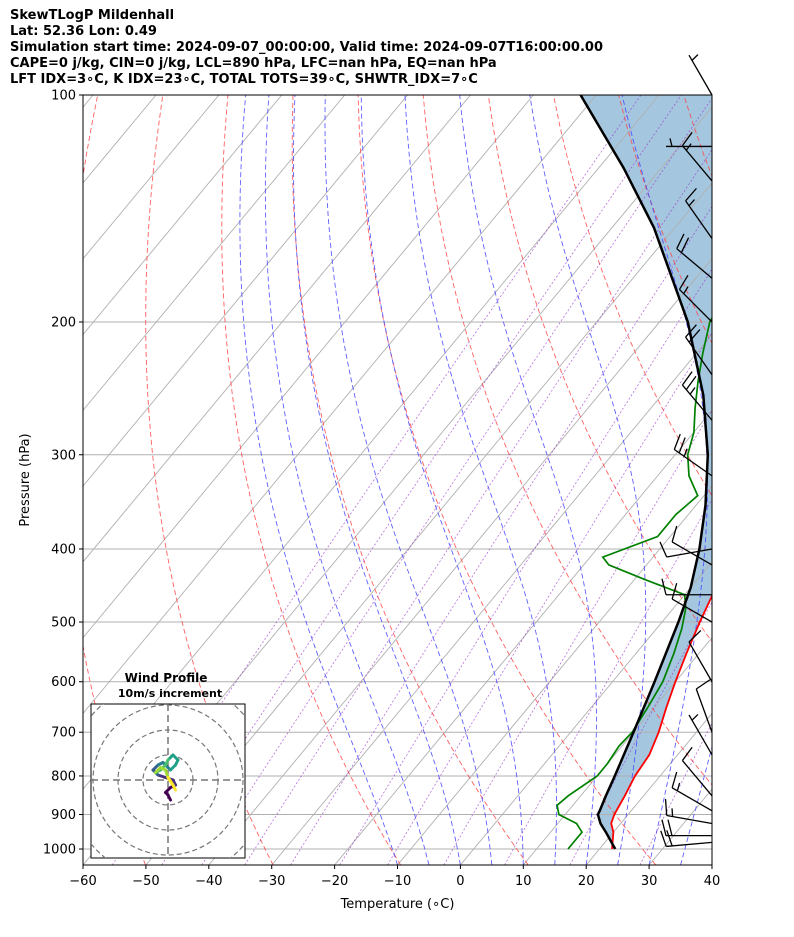 Image resolution: width=794 pixels, height=937 pixels. Describe the element at coordinates (586, 881) in the screenshot. I see `x-tick-label: 20` at that location.